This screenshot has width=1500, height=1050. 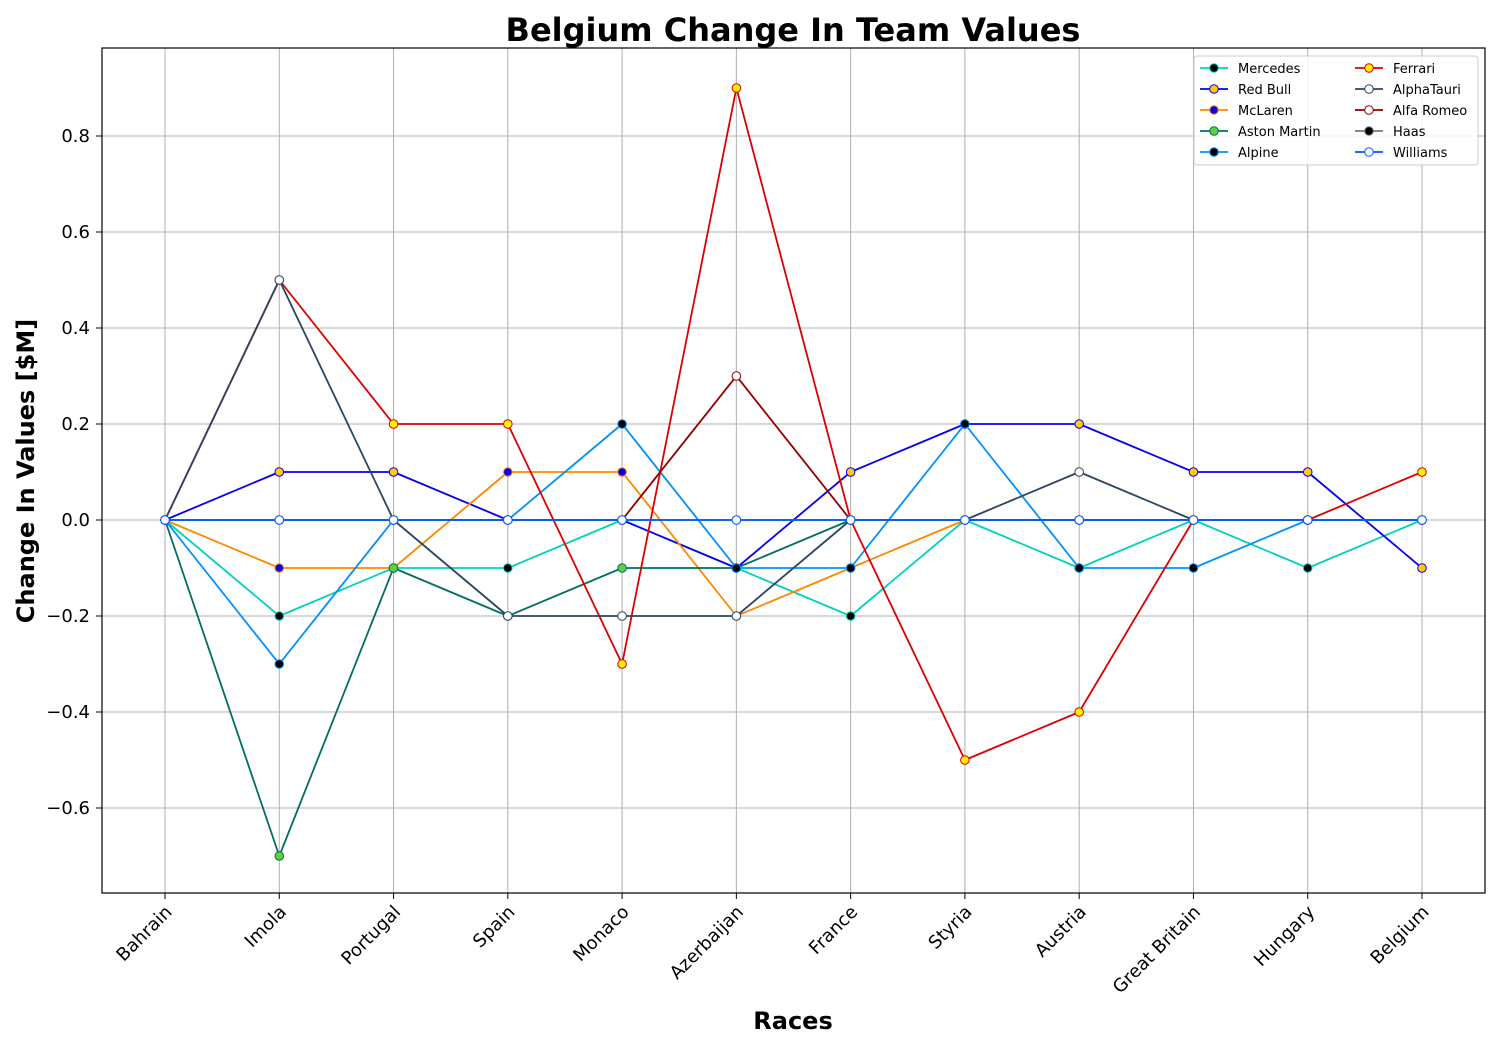 I want to click on legend-item-haas: Haas, so click(x=1390, y=132).